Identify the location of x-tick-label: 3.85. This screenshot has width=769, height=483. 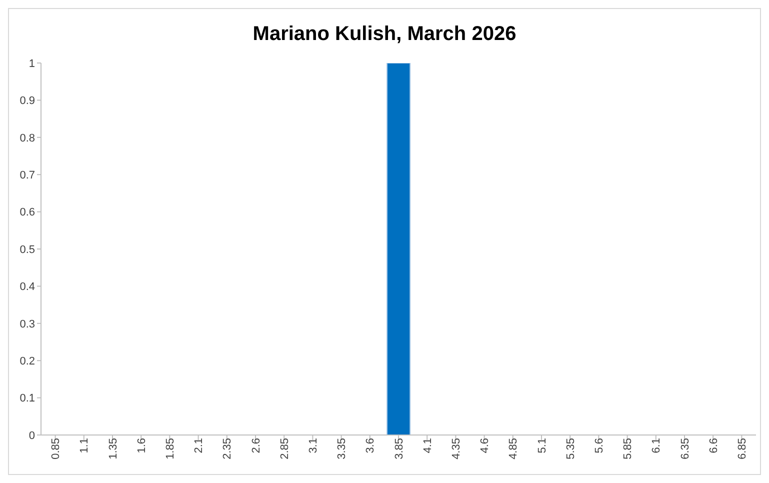
(399, 449).